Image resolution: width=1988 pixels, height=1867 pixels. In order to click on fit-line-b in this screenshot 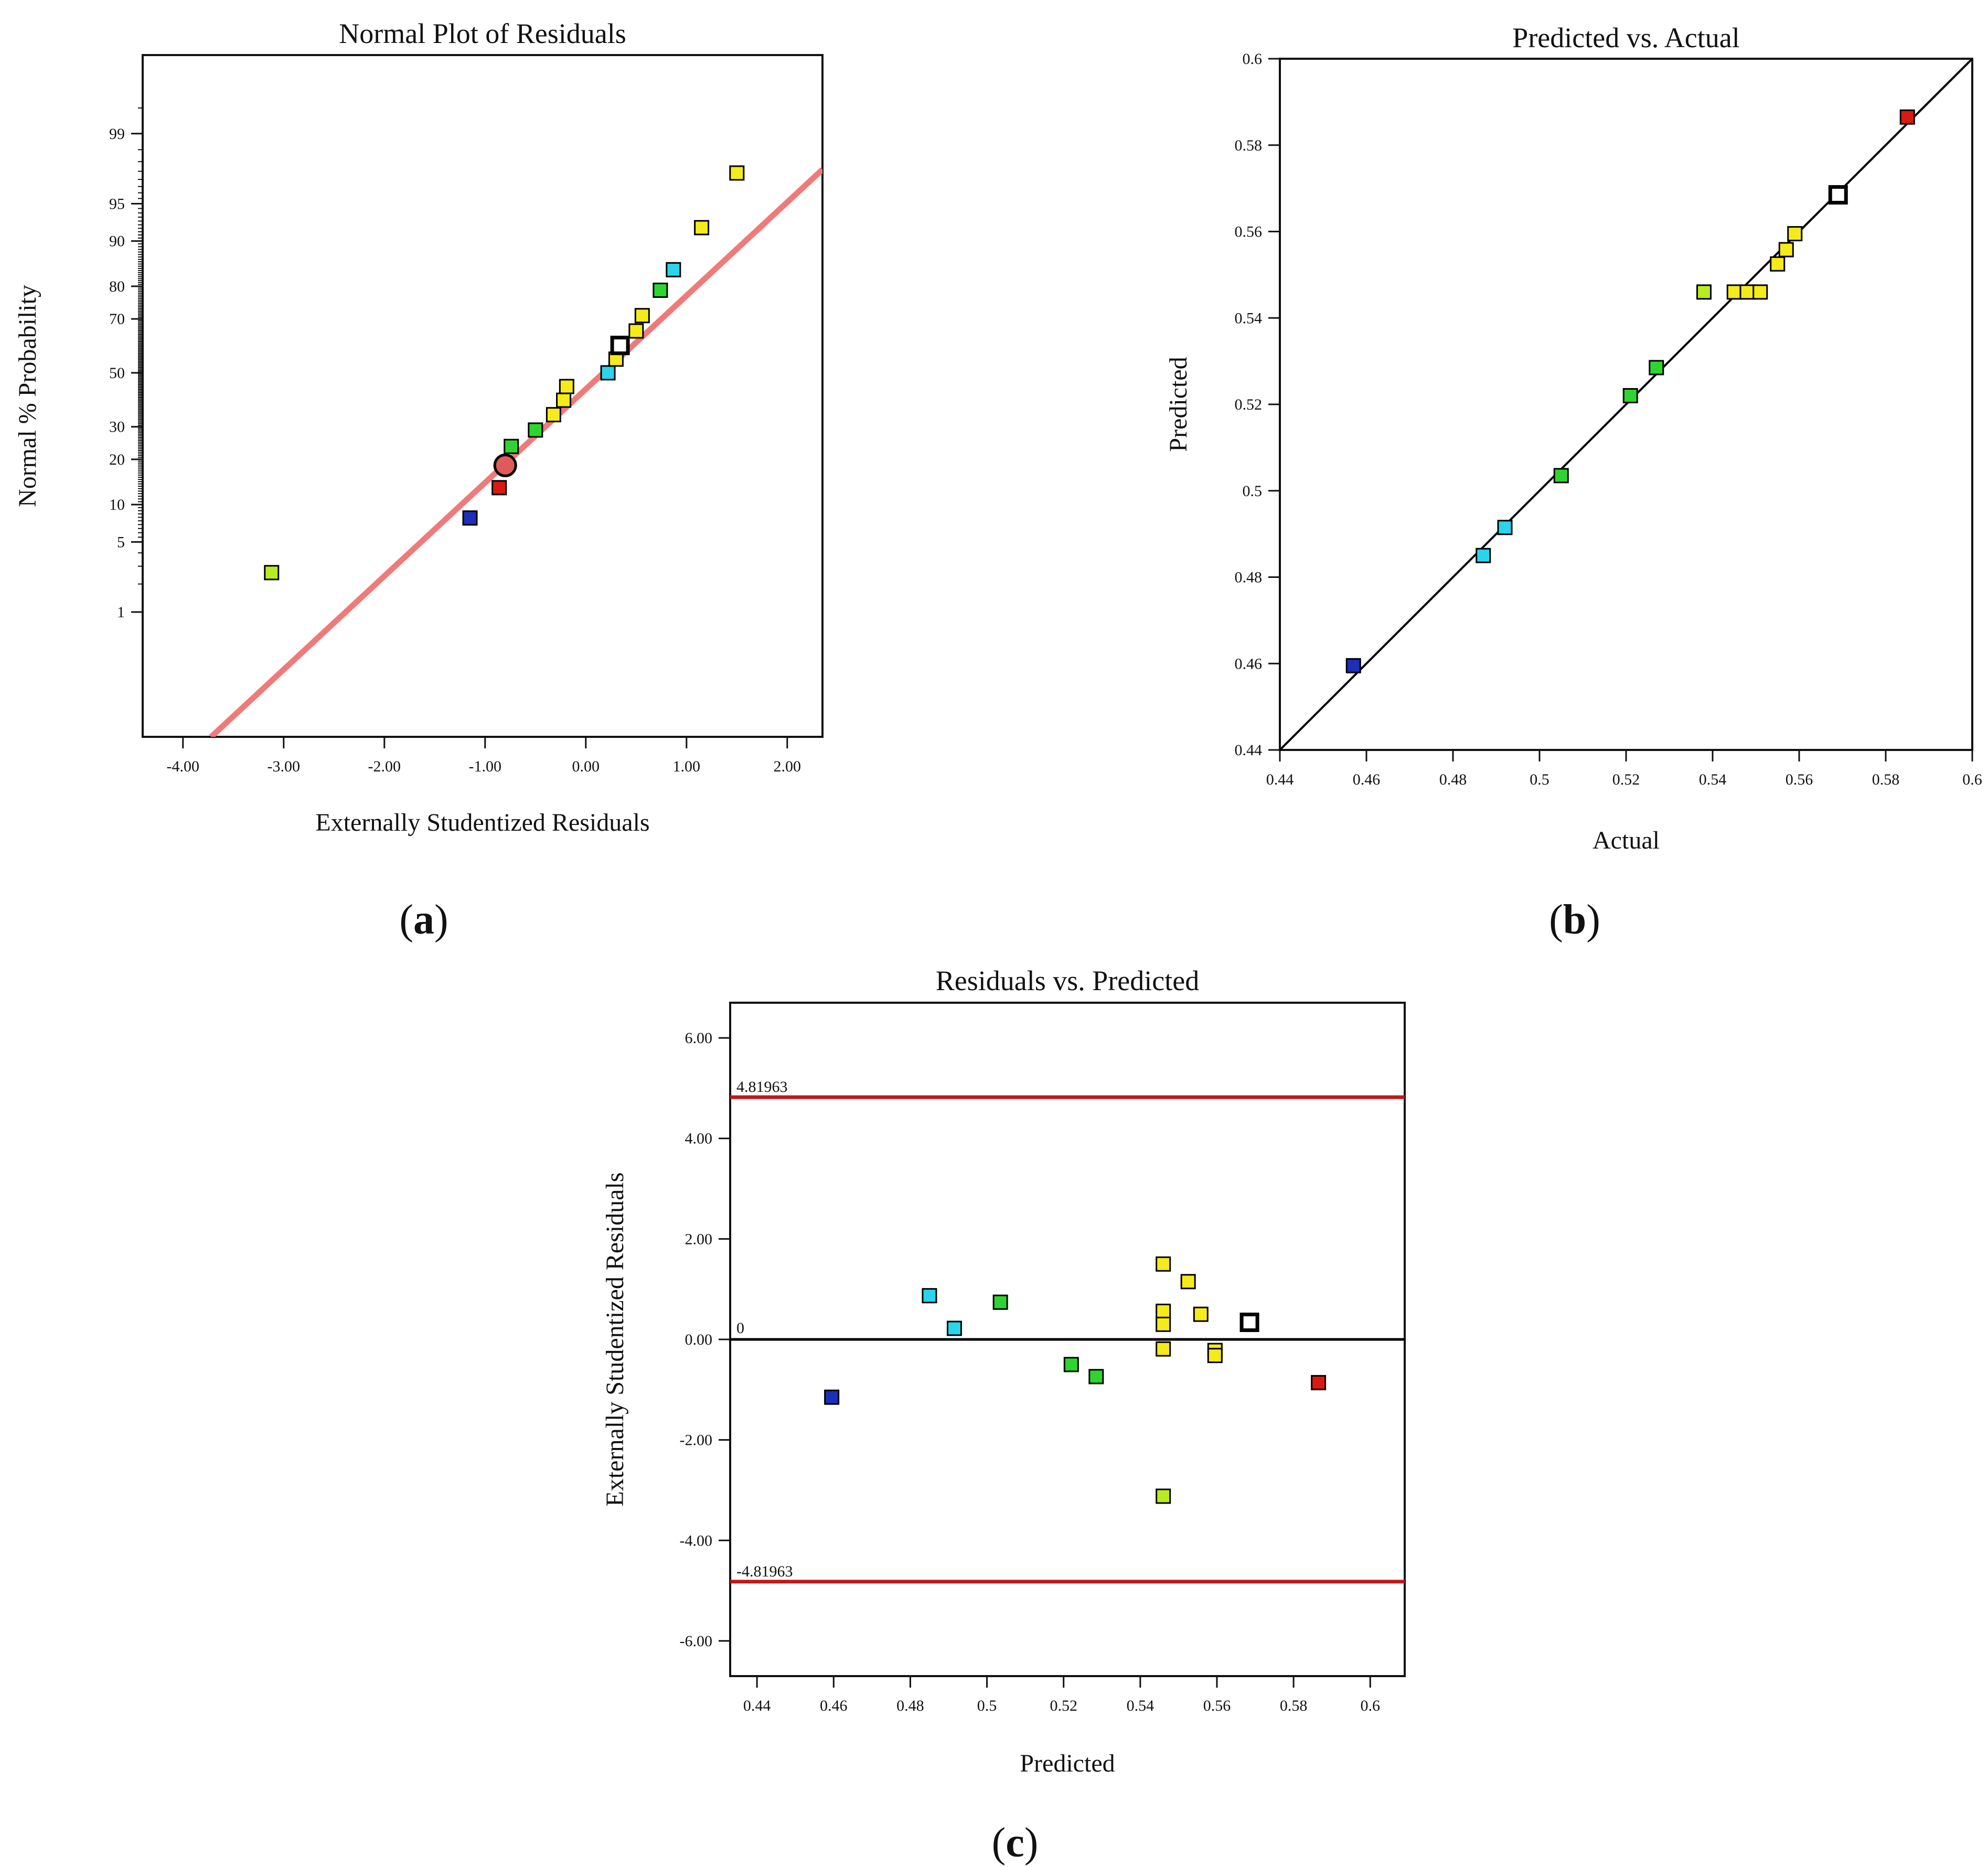, I will do `click(1626, 405)`.